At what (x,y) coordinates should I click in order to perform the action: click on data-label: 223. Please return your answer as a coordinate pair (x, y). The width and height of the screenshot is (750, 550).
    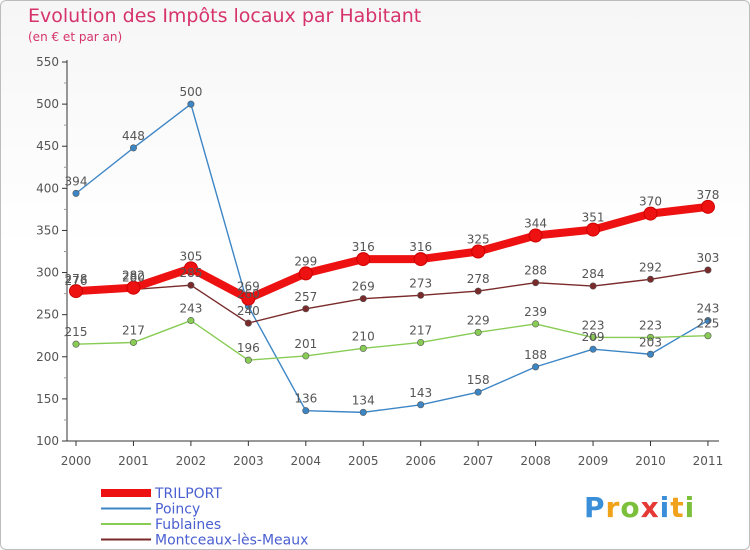
    Looking at the image, I should click on (650, 325).